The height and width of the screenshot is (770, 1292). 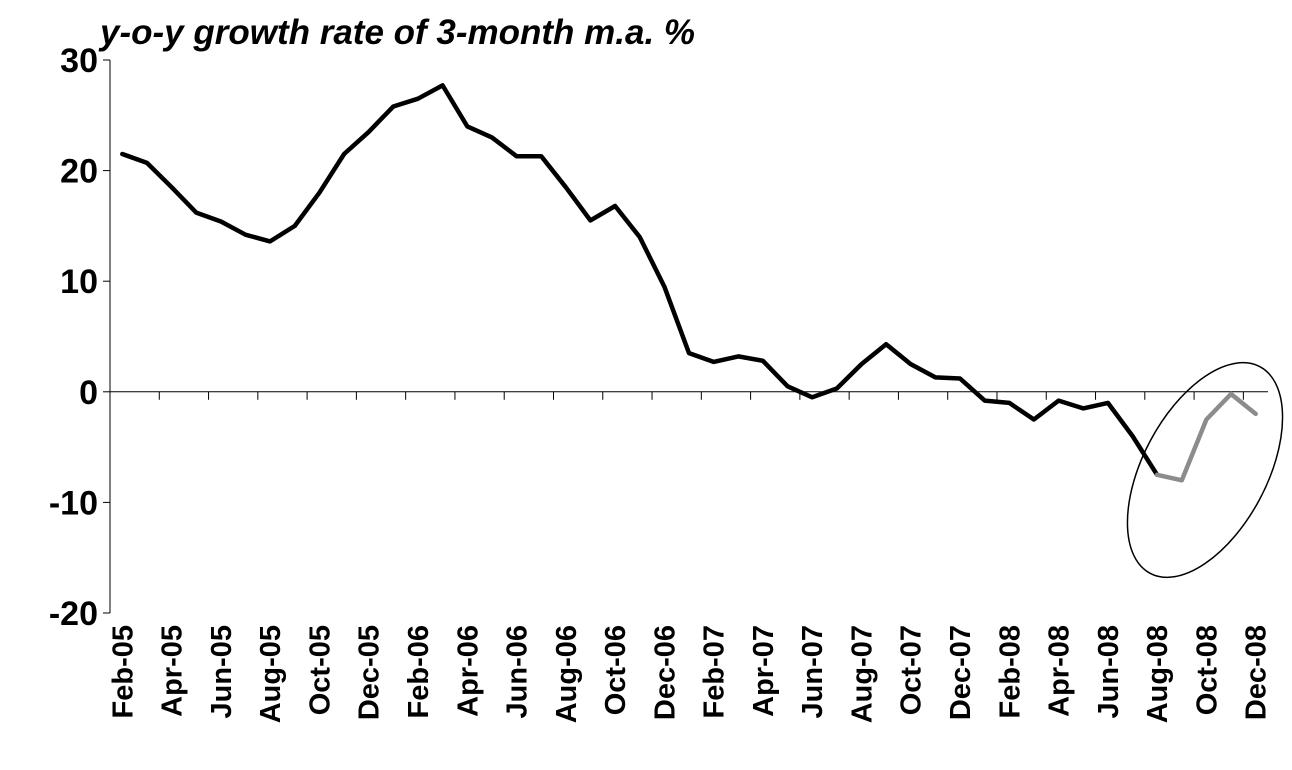 What do you see at coordinates (79, 282) in the screenshot?
I see `y-tick-label: 10` at bounding box center [79, 282].